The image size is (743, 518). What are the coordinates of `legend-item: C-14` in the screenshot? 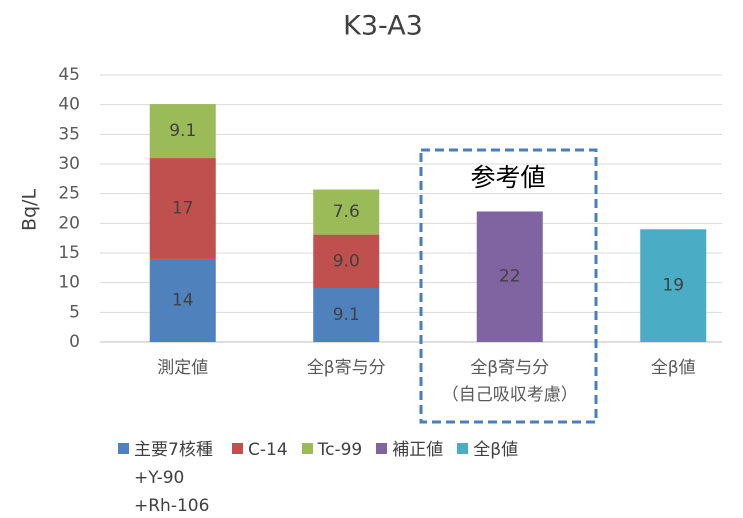 It's located at (260, 450).